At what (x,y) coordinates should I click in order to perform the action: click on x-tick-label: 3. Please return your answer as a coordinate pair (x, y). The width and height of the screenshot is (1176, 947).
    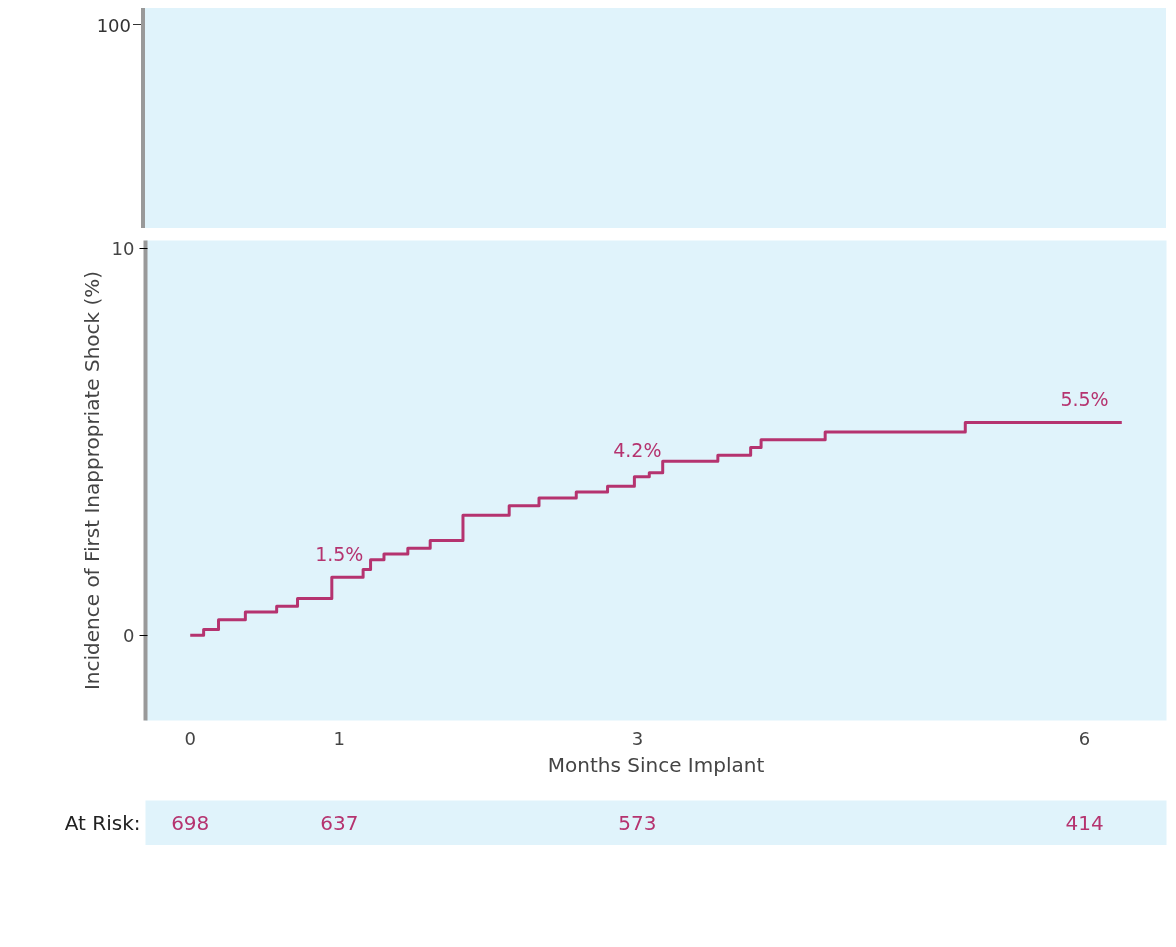
    Looking at the image, I should click on (637, 738).